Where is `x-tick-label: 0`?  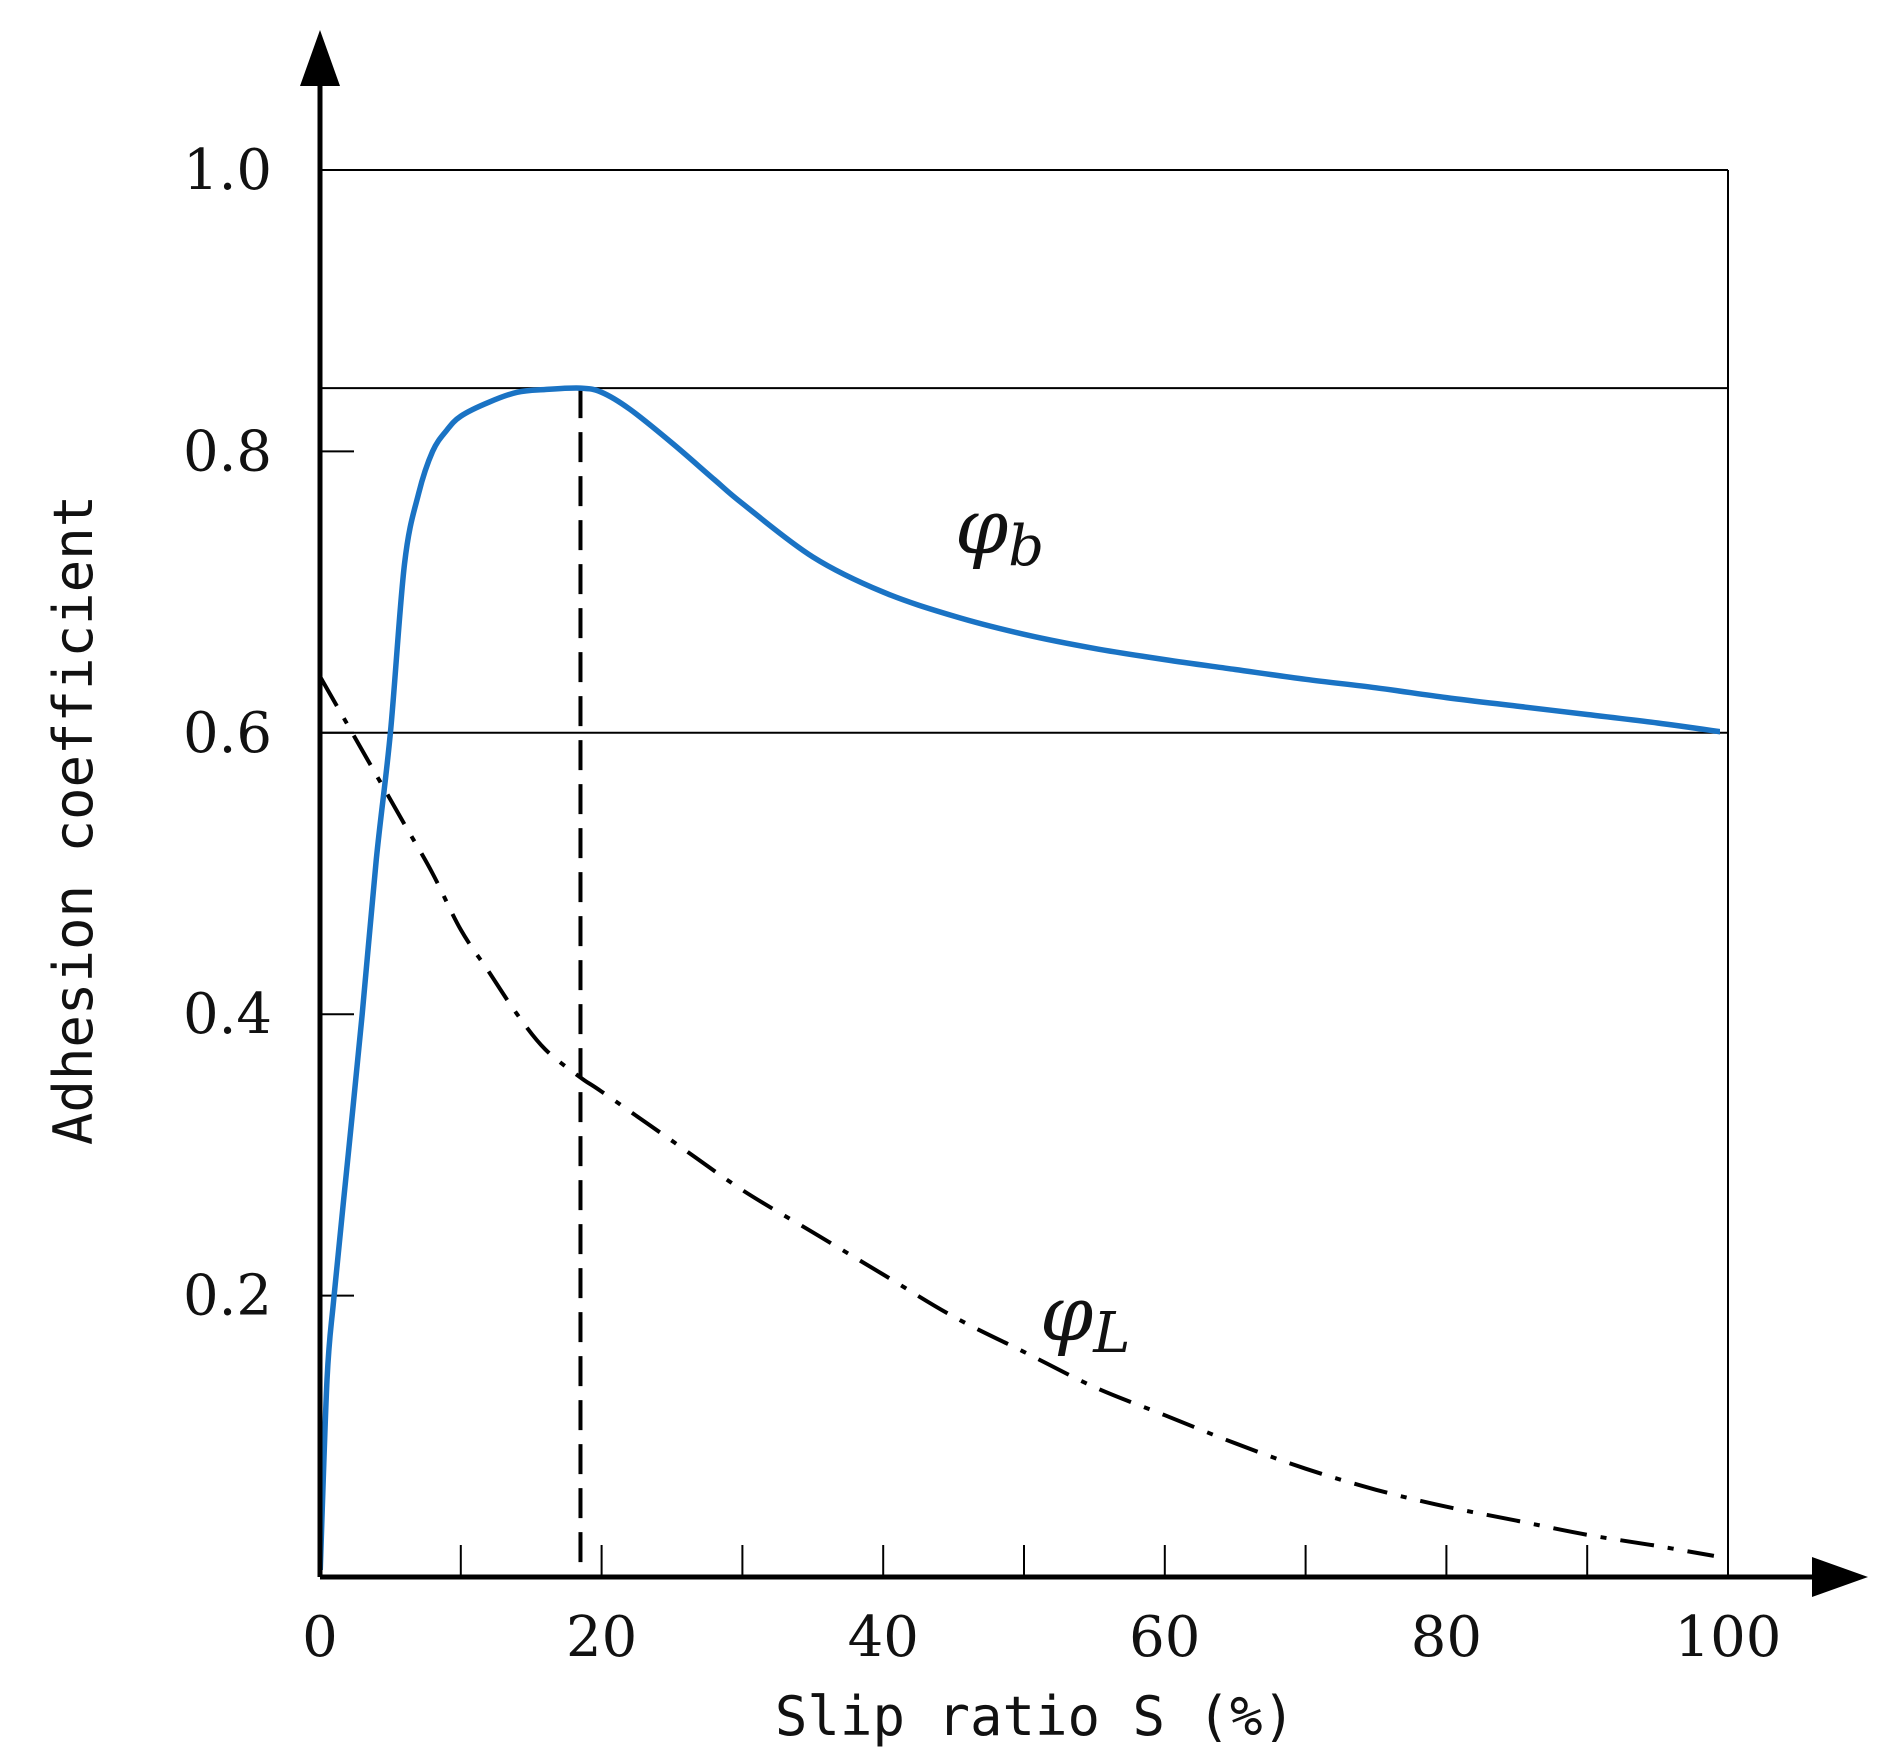
x-tick-label: 0 is located at coordinates (320, 1637).